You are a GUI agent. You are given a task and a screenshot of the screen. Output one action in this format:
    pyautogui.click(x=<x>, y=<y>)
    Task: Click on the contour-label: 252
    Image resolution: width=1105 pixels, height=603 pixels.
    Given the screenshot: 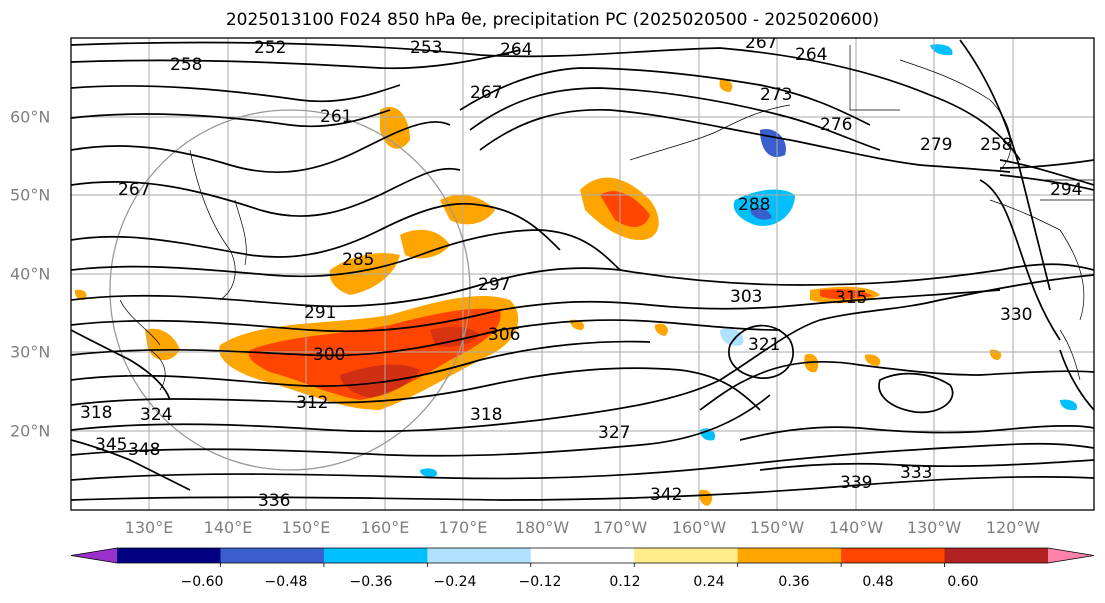 What is the action you would take?
    pyautogui.click(x=270, y=48)
    